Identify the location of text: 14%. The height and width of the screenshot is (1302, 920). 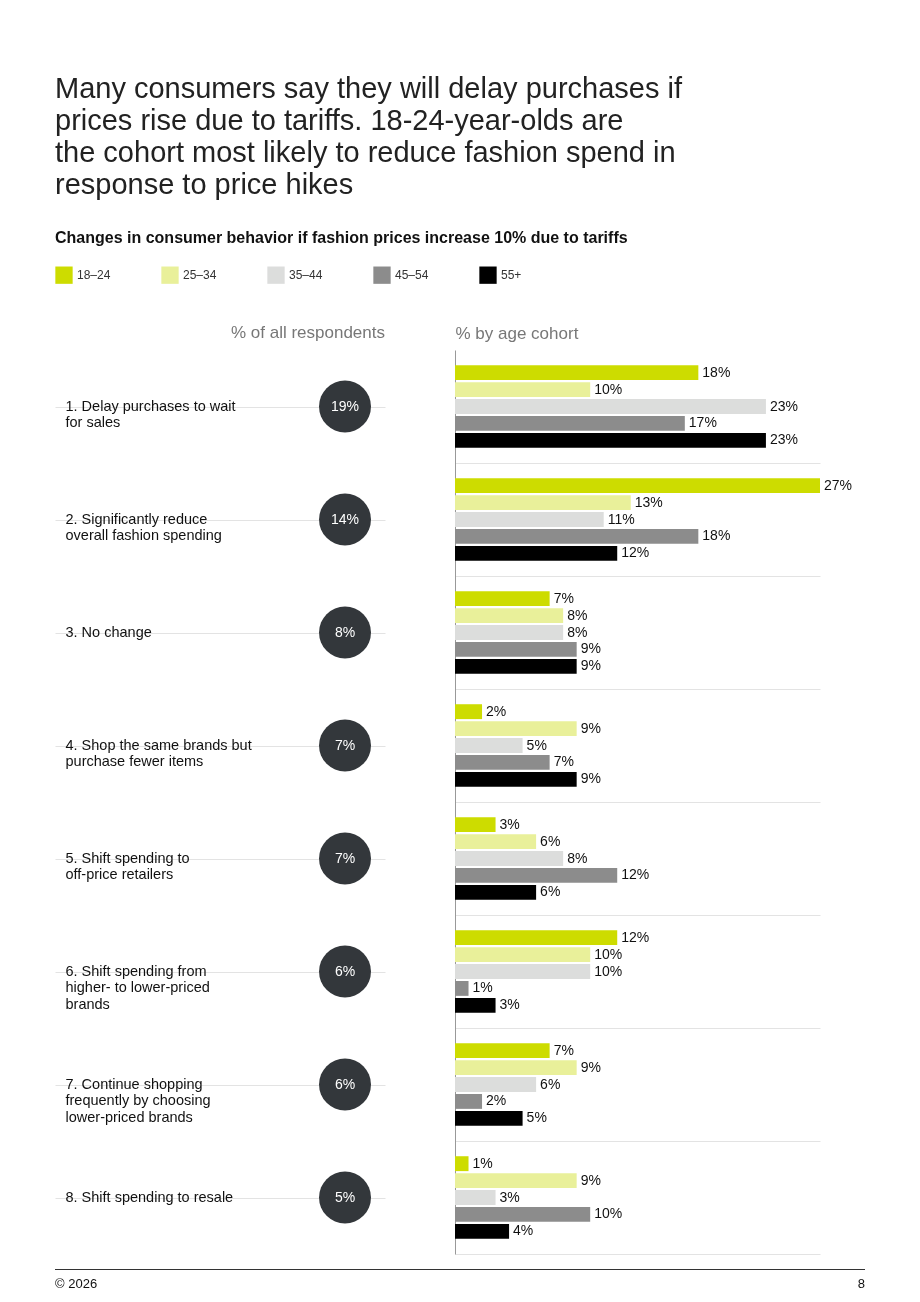
(345, 518).